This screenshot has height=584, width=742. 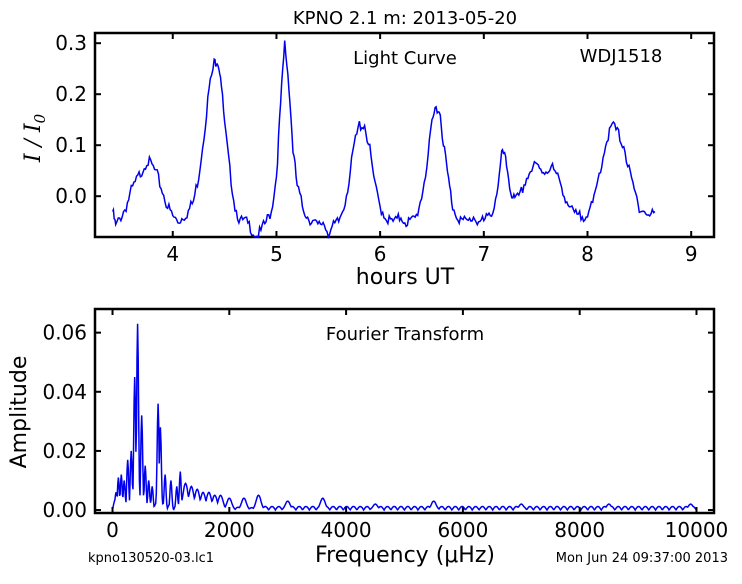 I want to click on filename-label: kpno130520-03.lc1, so click(x=151, y=558).